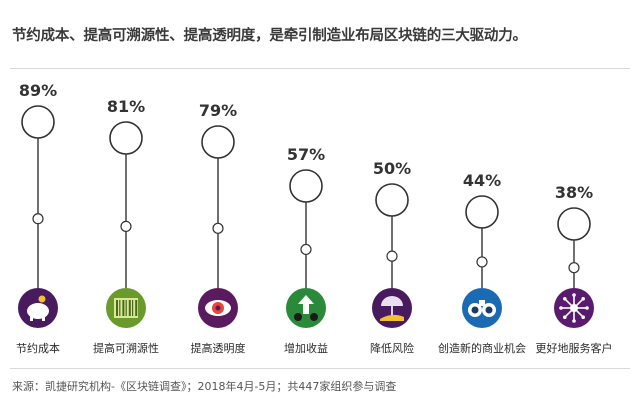  What do you see at coordinates (38, 90) in the screenshot?
I see `value-label: 89%` at bounding box center [38, 90].